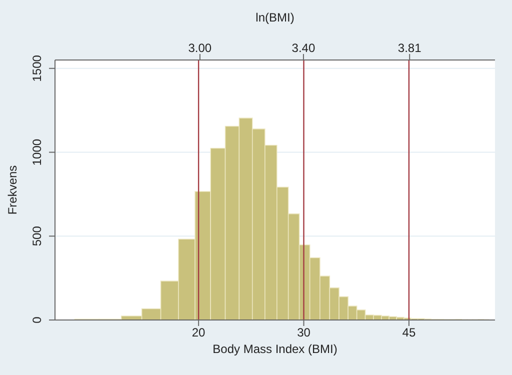  What do you see at coordinates (37, 320) in the screenshot?
I see `y-tick-label: 0` at bounding box center [37, 320].